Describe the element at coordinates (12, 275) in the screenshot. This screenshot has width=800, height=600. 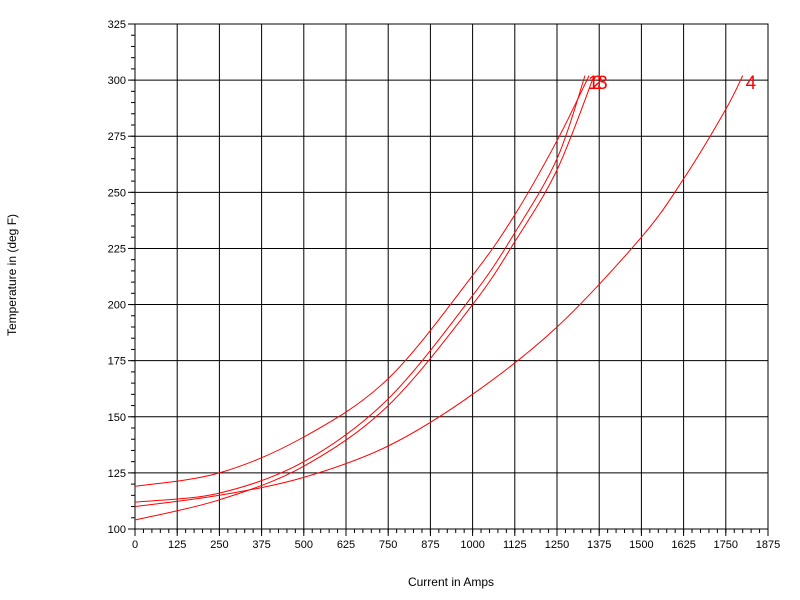
I see `y-axis-title: Temperature in (deg F)` at that location.